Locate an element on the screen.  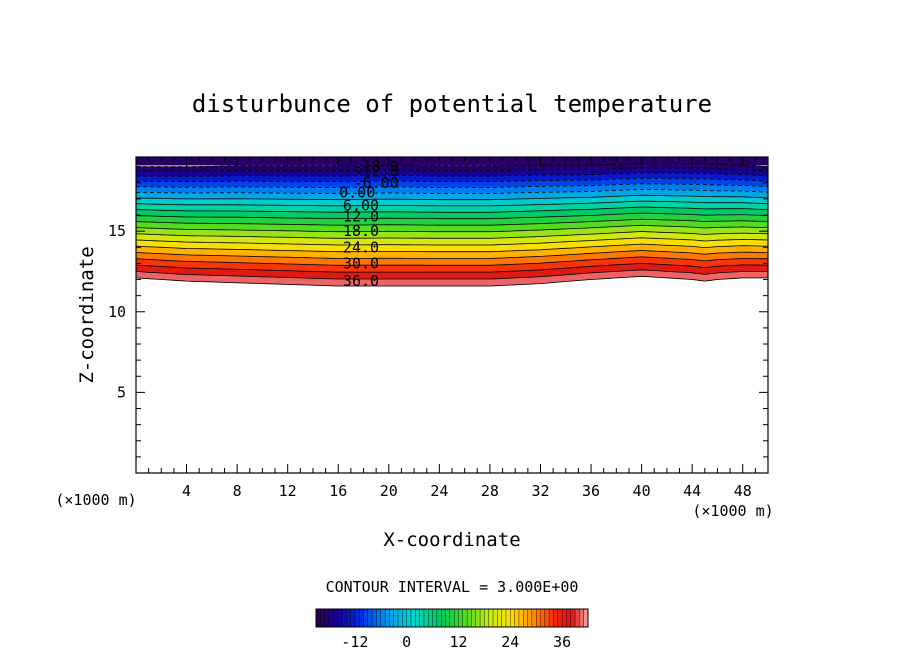
y-tick-label: 15 is located at coordinates (117, 231).